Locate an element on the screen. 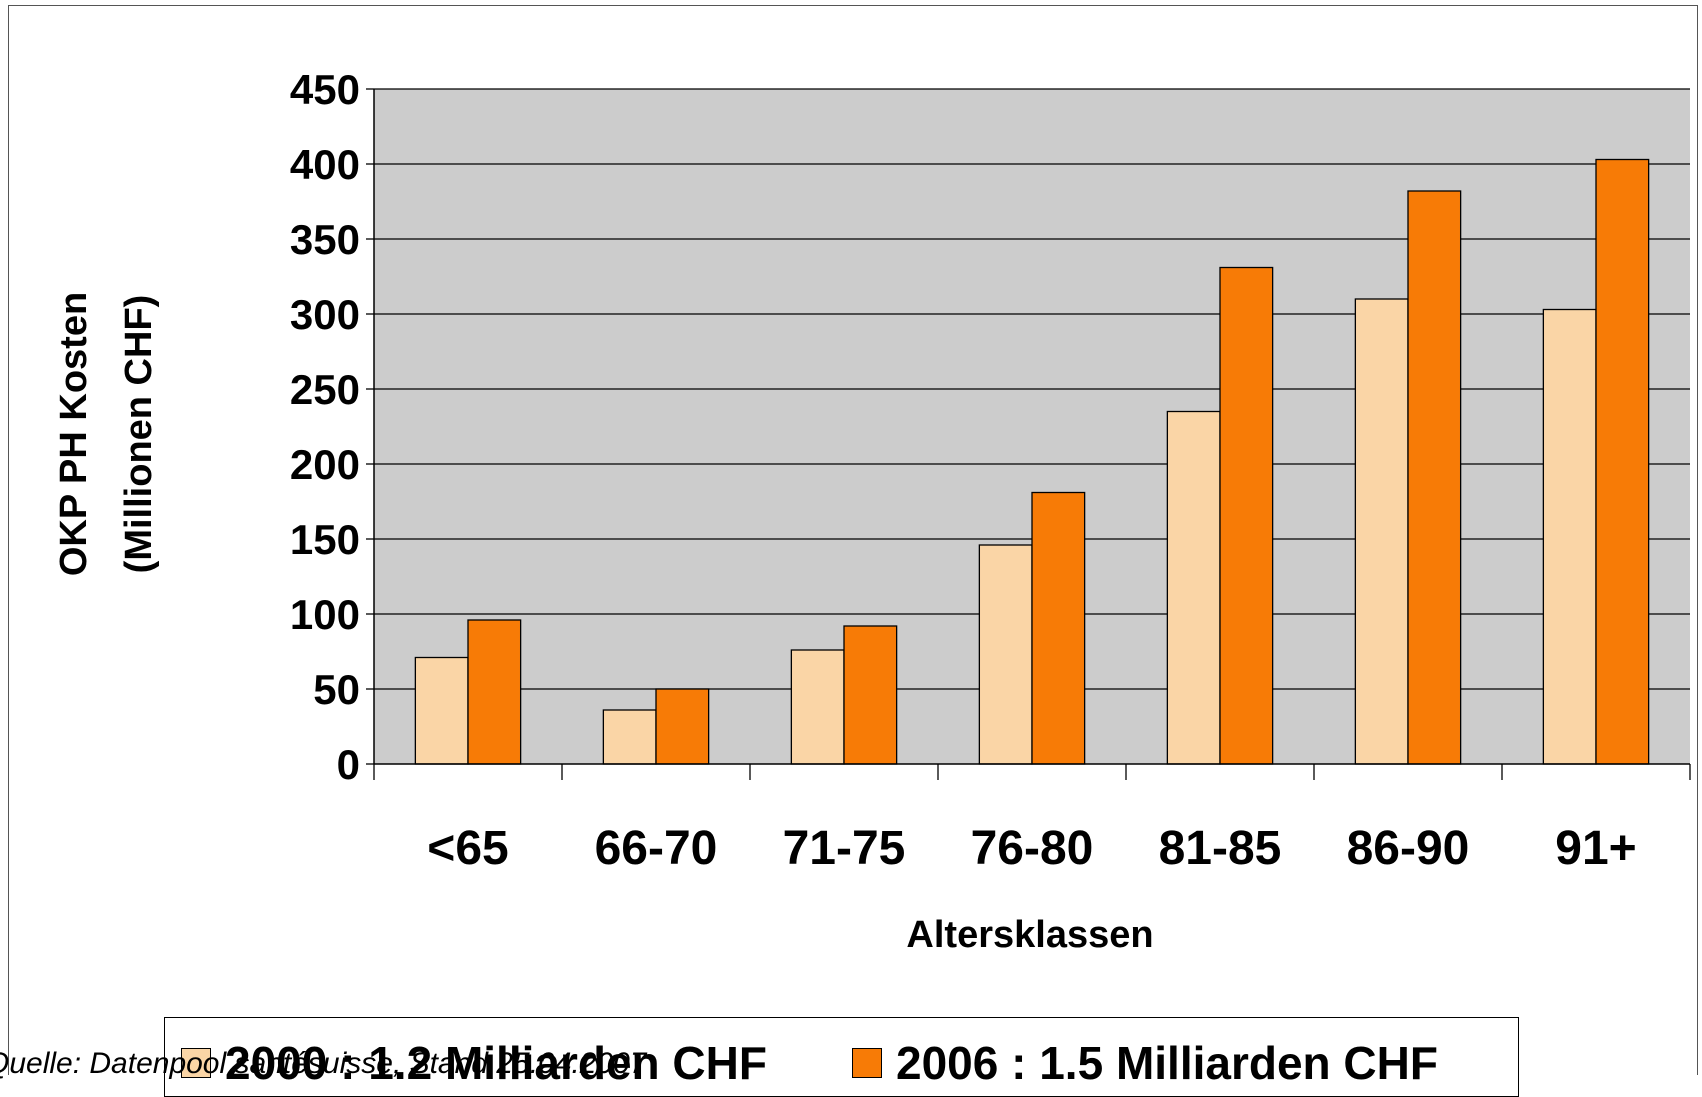  legend-item-2006: 2006 : 1.5 Milliarden CHF is located at coordinates (1145, 1063).